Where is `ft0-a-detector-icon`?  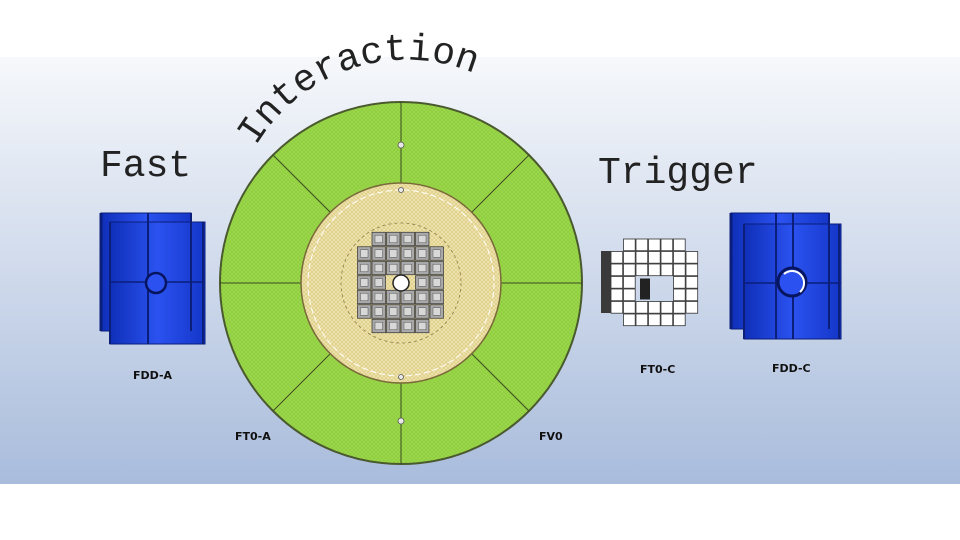 ft0-a-detector-icon is located at coordinates (400, 282).